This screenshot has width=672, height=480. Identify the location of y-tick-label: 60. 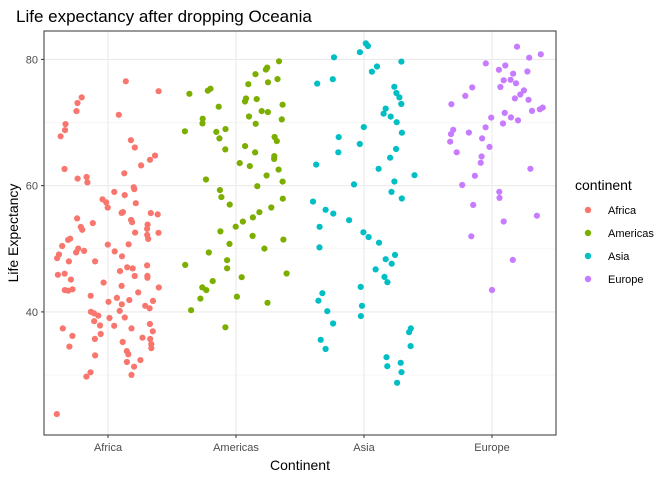
(32, 187).